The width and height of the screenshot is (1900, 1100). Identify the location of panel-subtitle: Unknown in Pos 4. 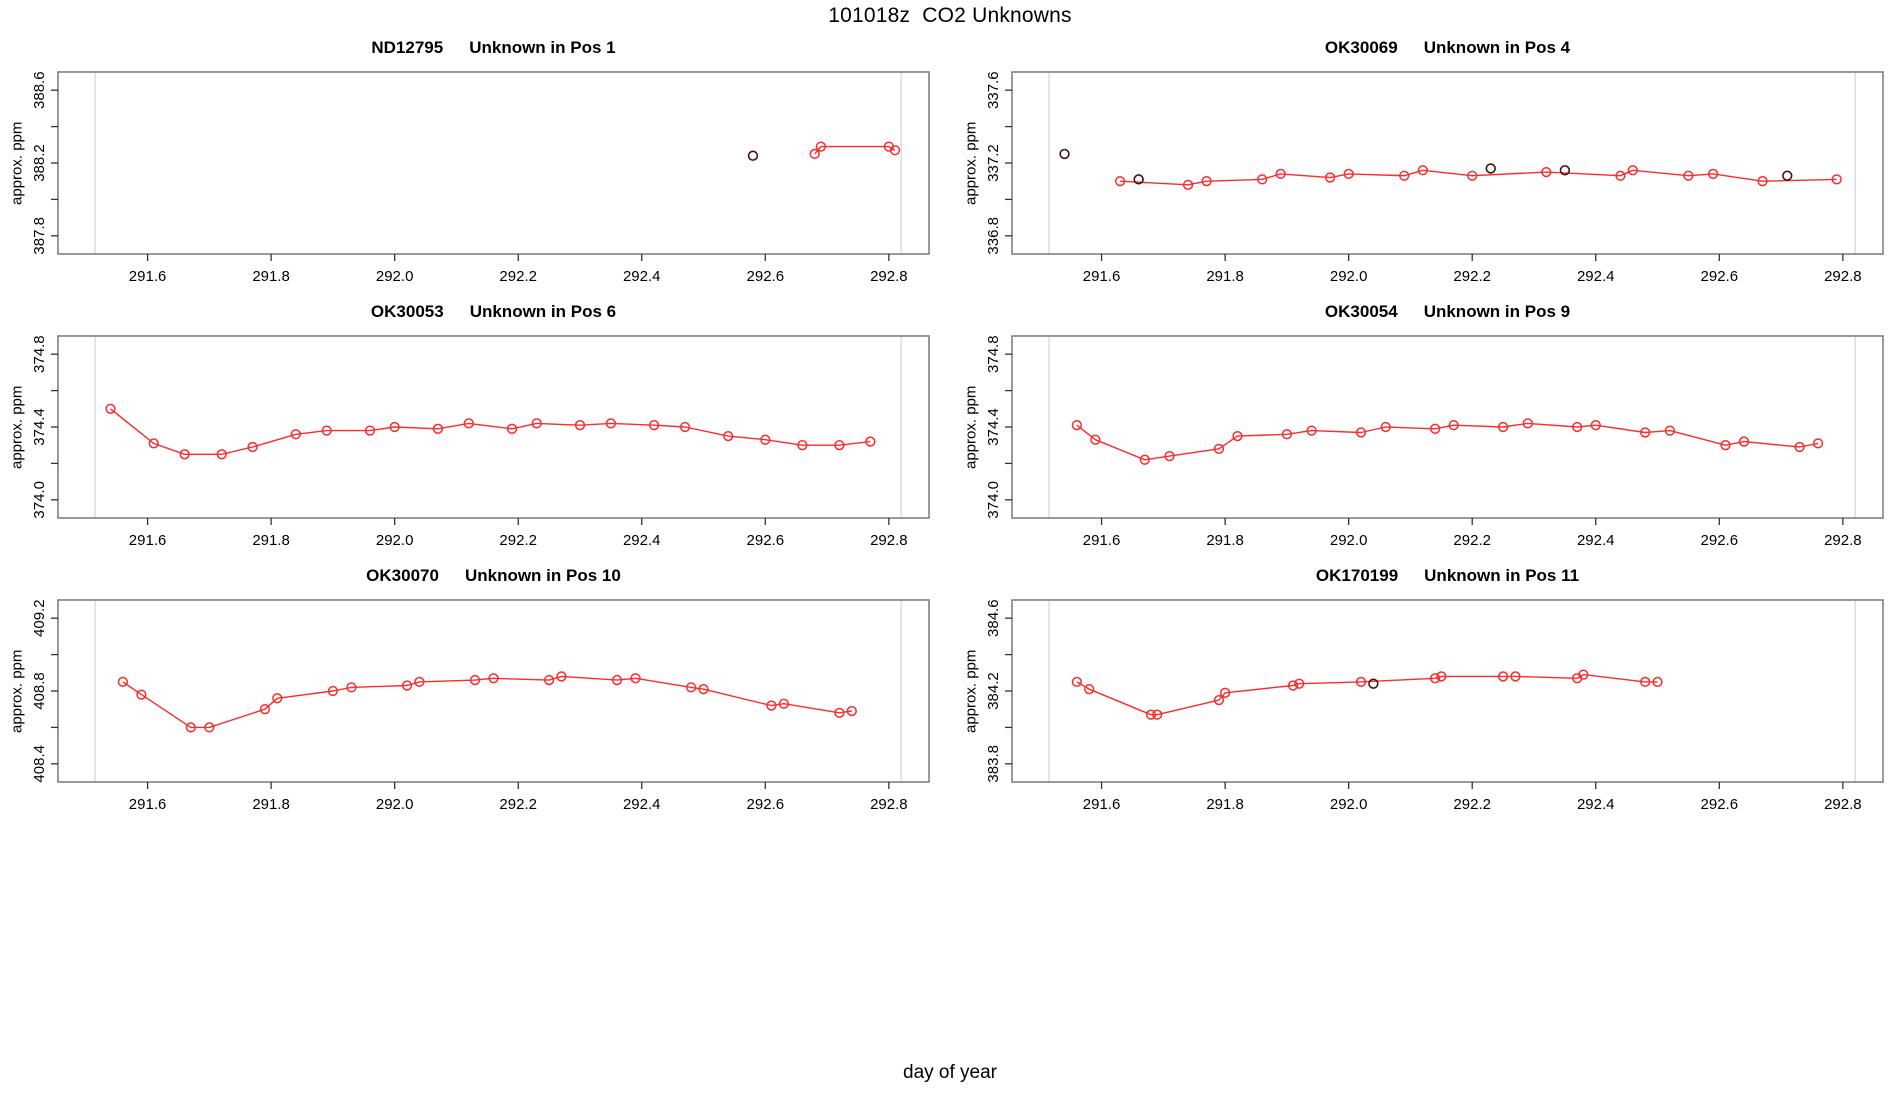
(1497, 47).